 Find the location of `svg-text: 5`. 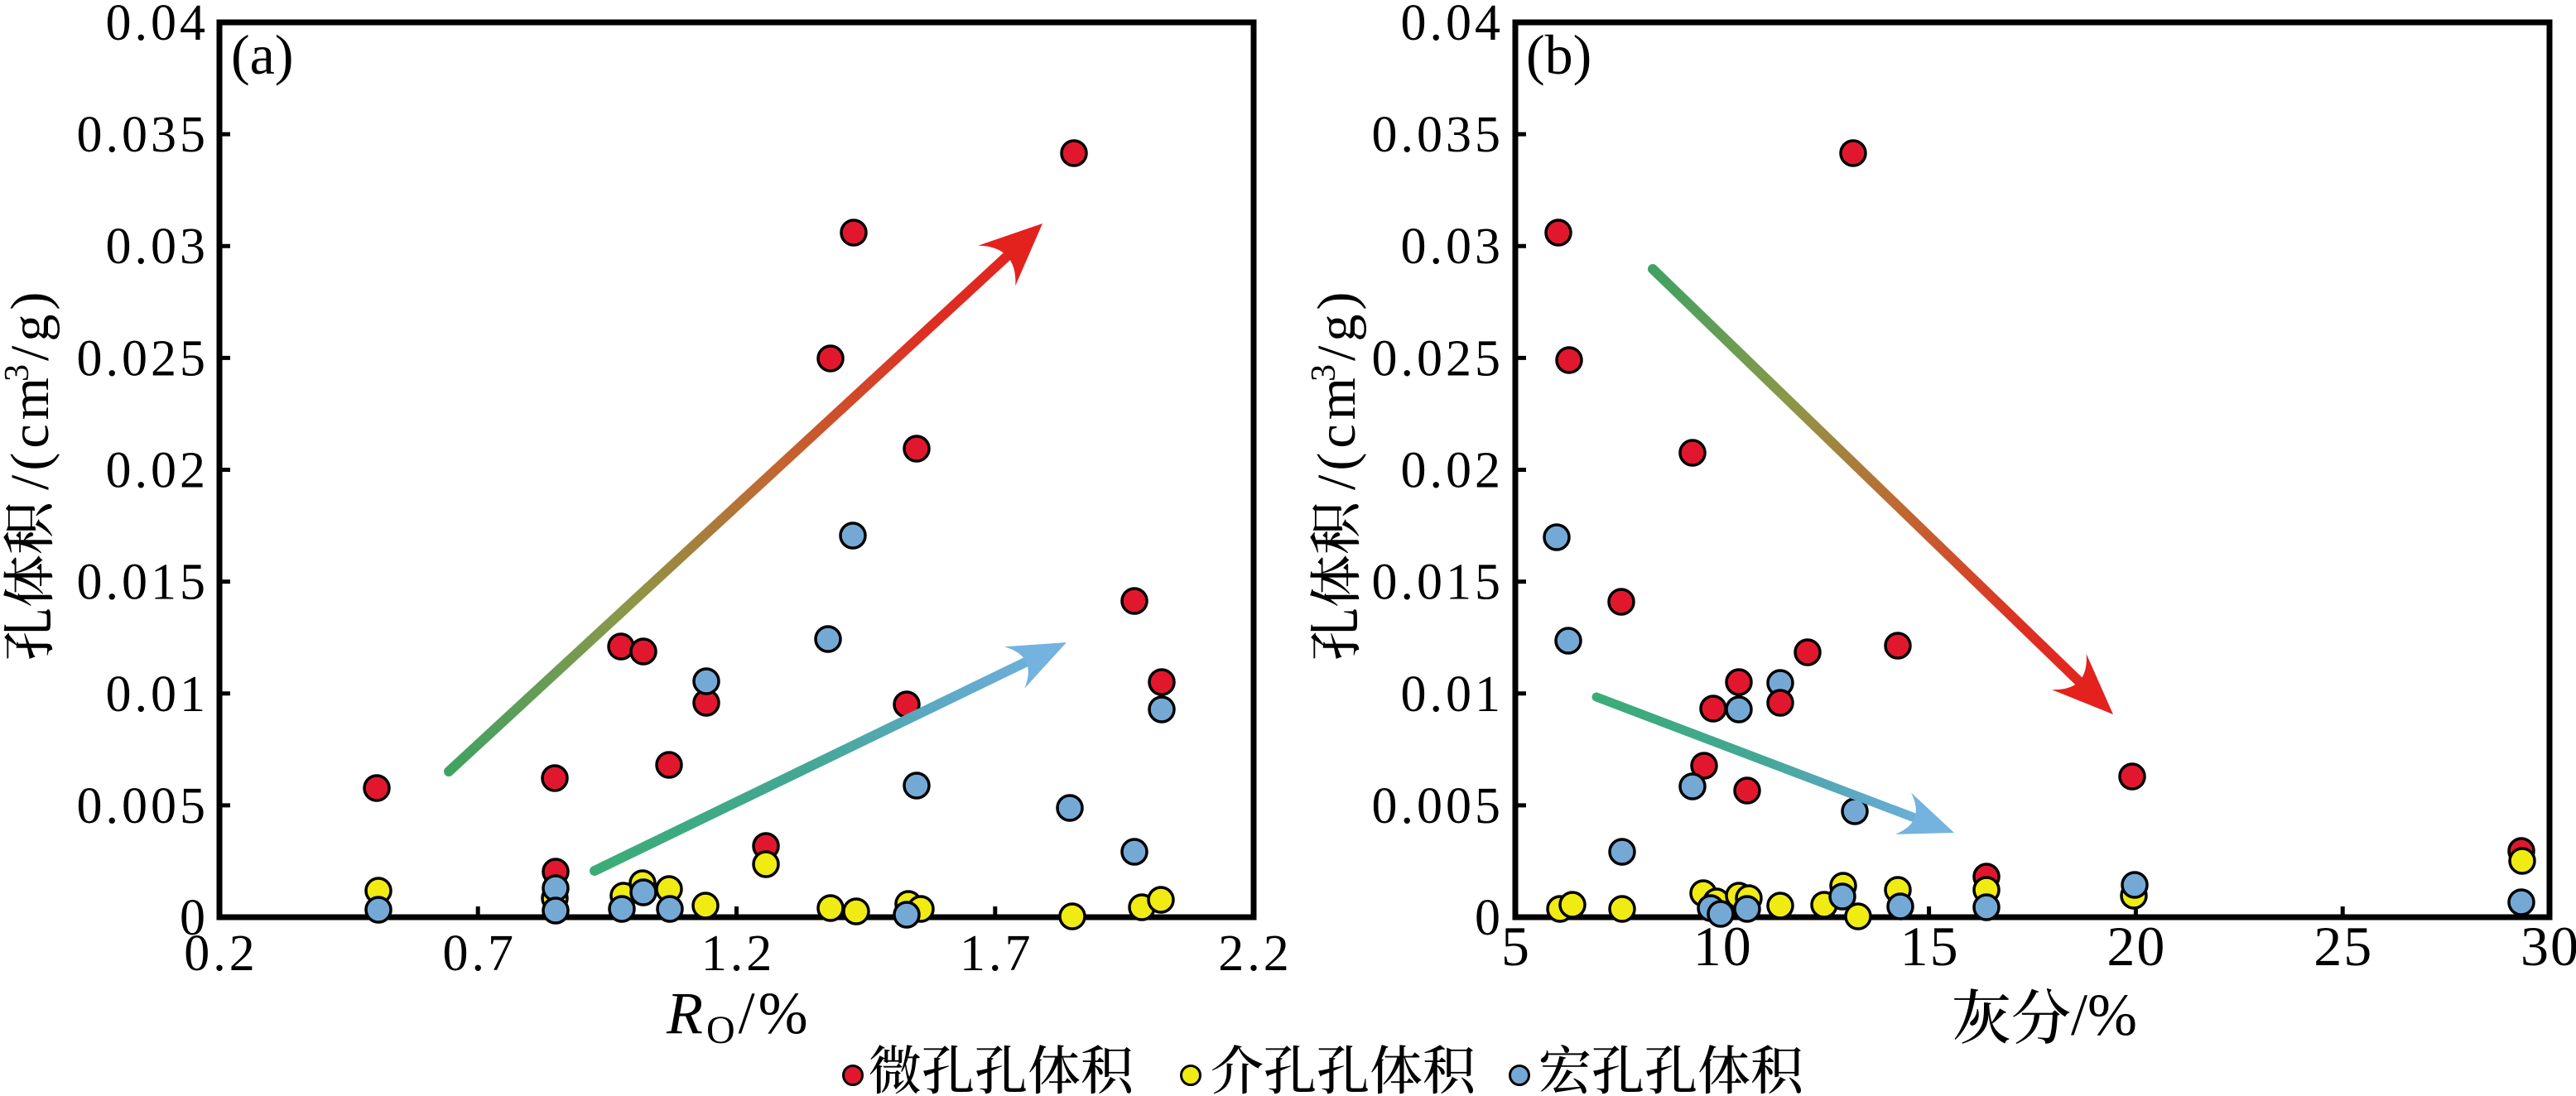

svg-text: 5 is located at coordinates (1516, 946).